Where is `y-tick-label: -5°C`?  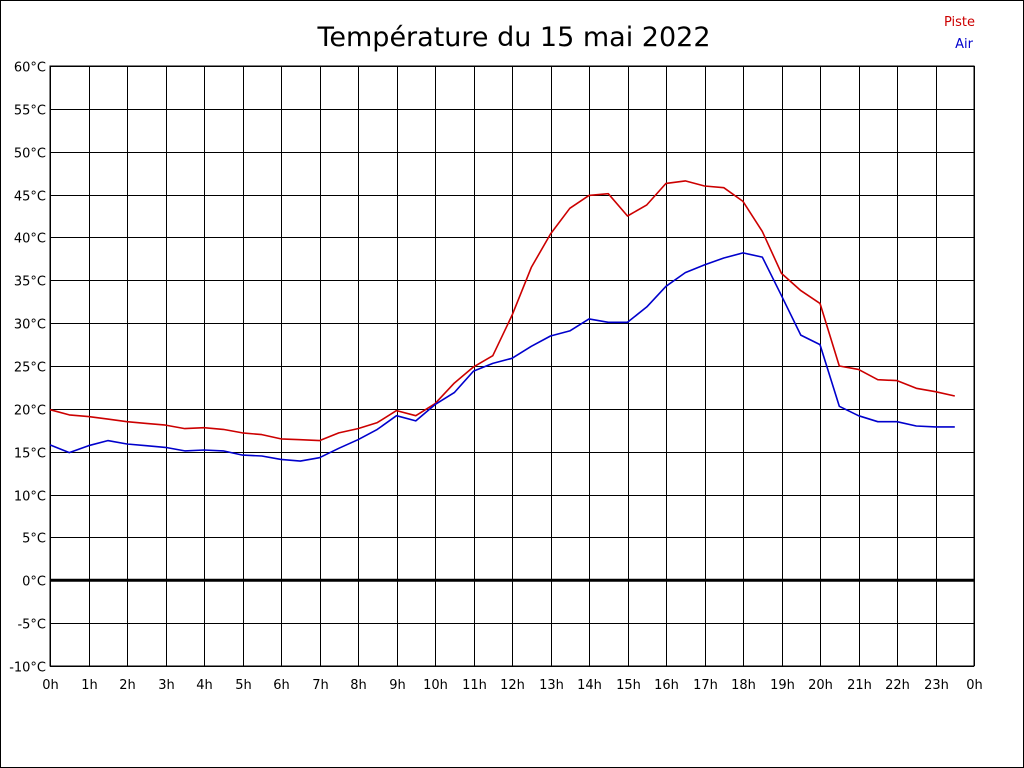
y-tick-label: -5°C is located at coordinates (31, 625).